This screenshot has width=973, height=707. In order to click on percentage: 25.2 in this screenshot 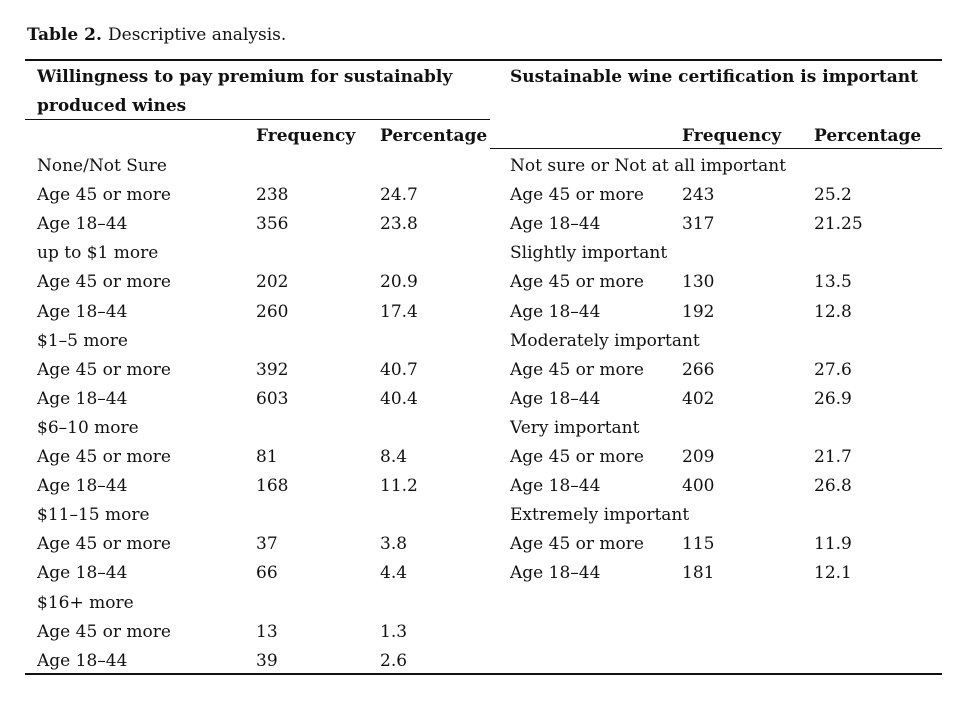, I will do `click(833, 195)`.